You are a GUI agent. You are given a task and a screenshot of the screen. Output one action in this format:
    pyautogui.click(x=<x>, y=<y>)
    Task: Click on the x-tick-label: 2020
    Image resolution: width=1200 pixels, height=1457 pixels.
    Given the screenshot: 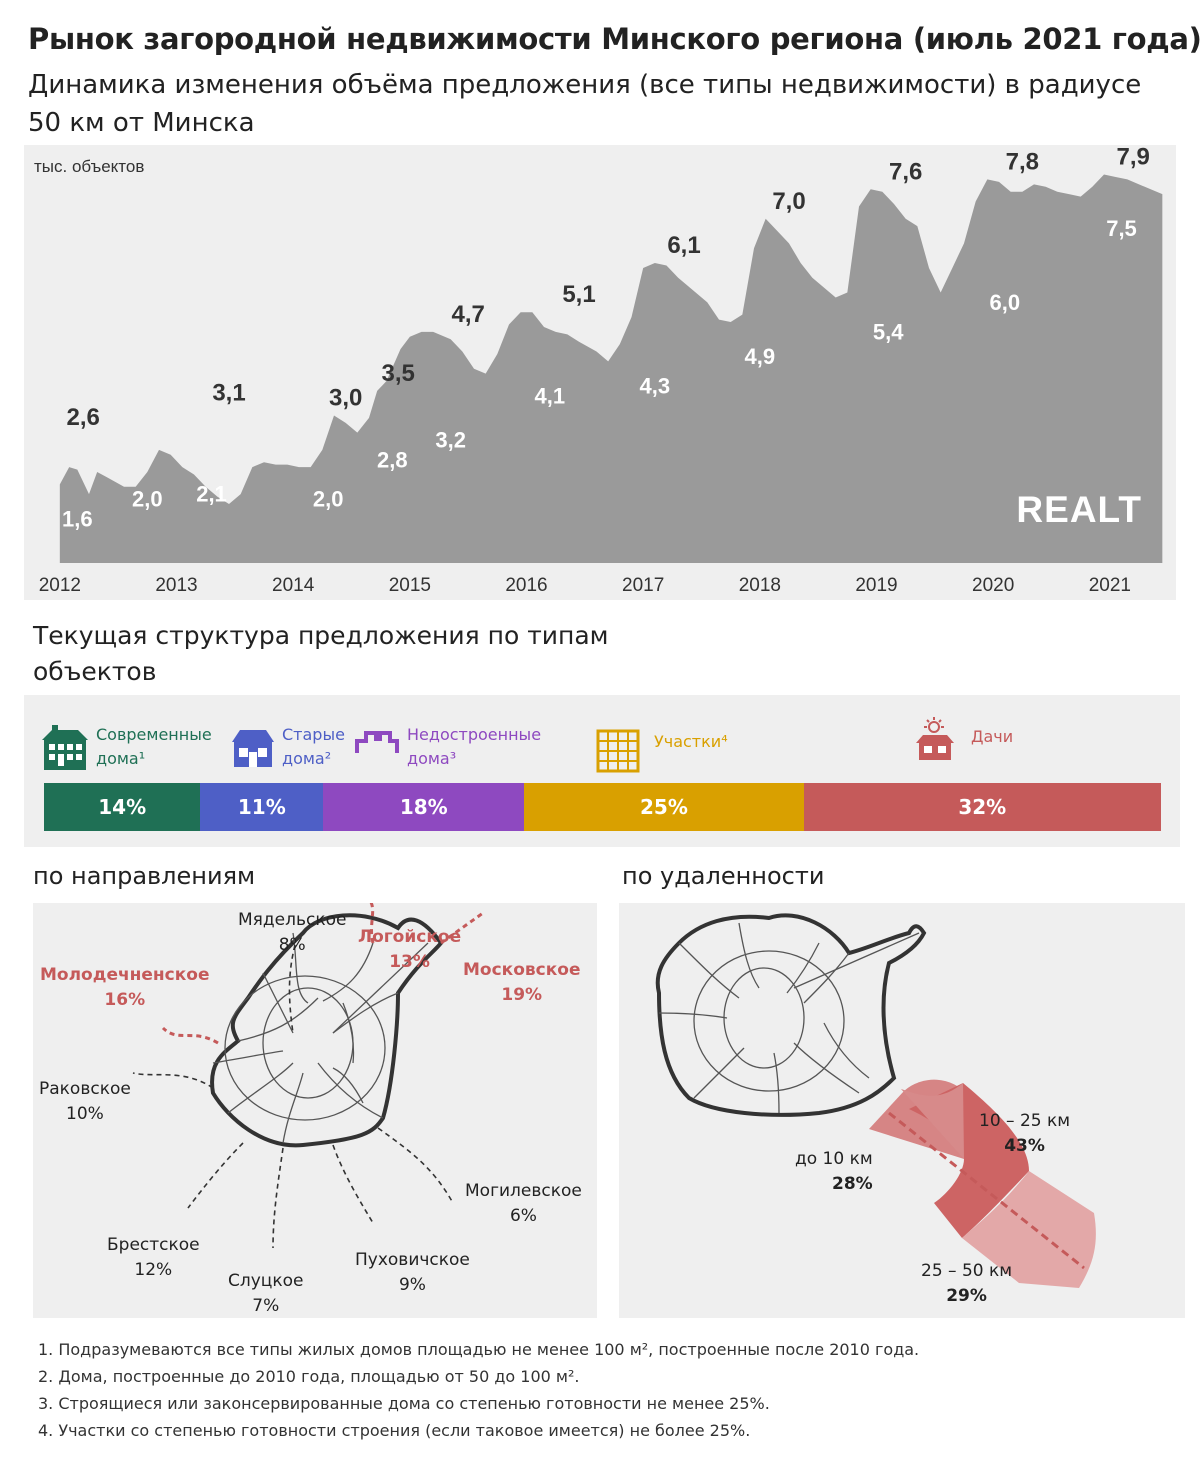 What is the action you would take?
    pyautogui.click(x=993, y=585)
    